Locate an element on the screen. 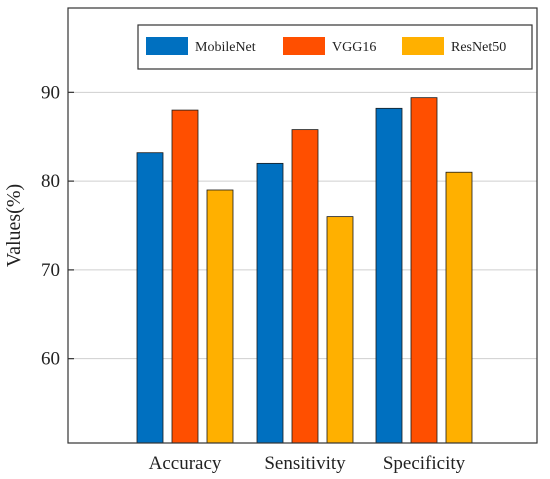 This screenshot has width=550, height=479. bar-mobilenet-specificity is located at coordinates (389, 275).